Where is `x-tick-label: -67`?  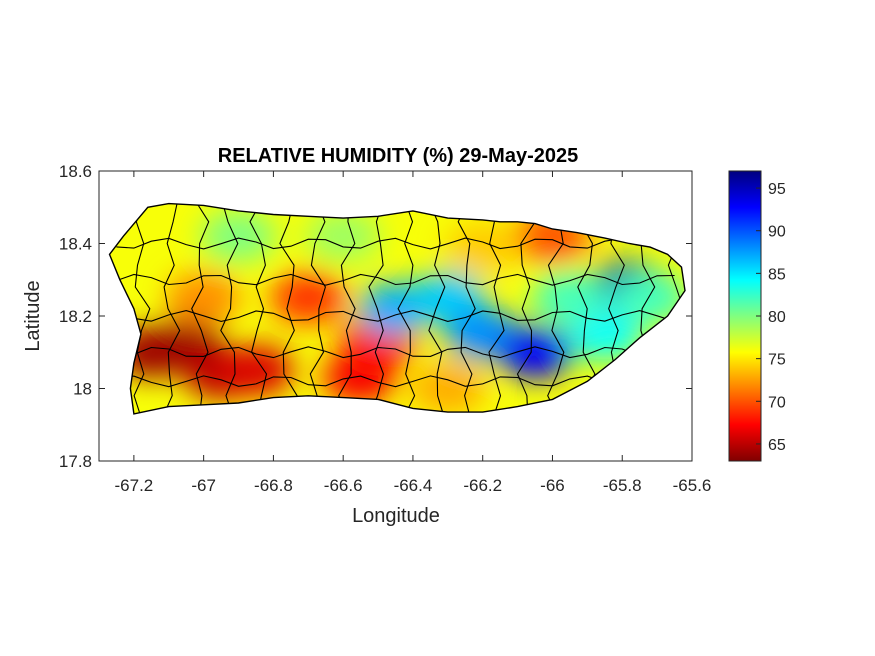 x-tick-label: -67 is located at coordinates (203, 485).